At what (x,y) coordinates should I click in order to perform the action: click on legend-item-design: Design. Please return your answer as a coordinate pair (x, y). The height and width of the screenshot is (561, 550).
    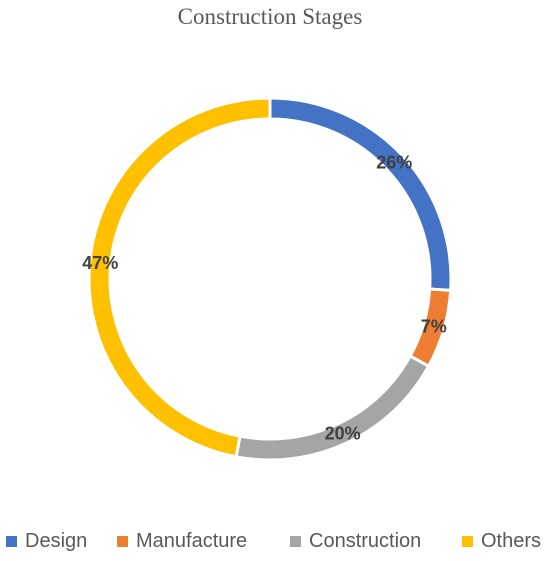
    Looking at the image, I should click on (46, 541).